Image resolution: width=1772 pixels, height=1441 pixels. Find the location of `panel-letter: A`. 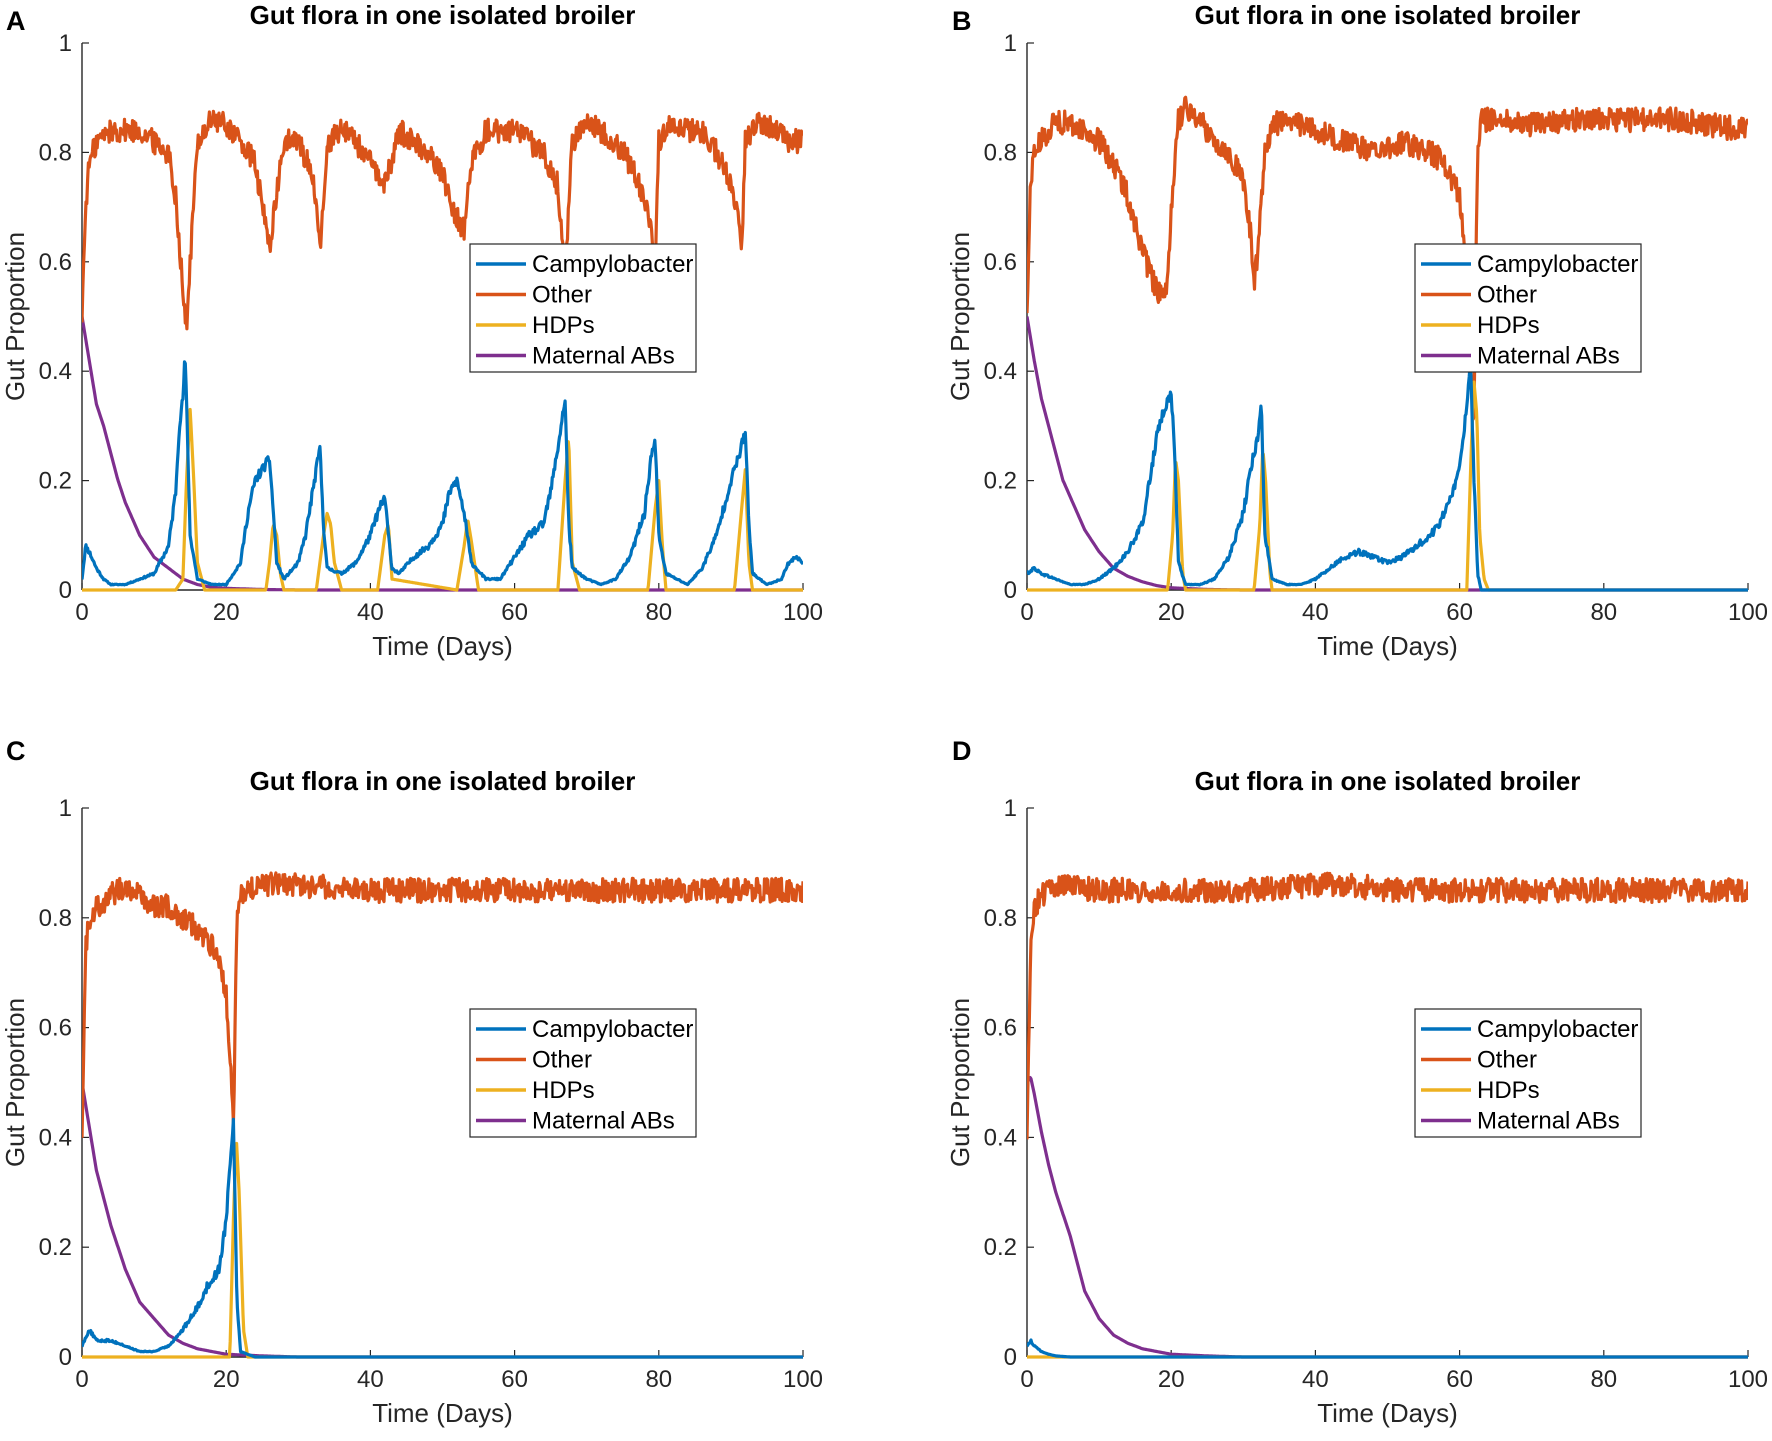

panel-letter: A is located at coordinates (16, 21).